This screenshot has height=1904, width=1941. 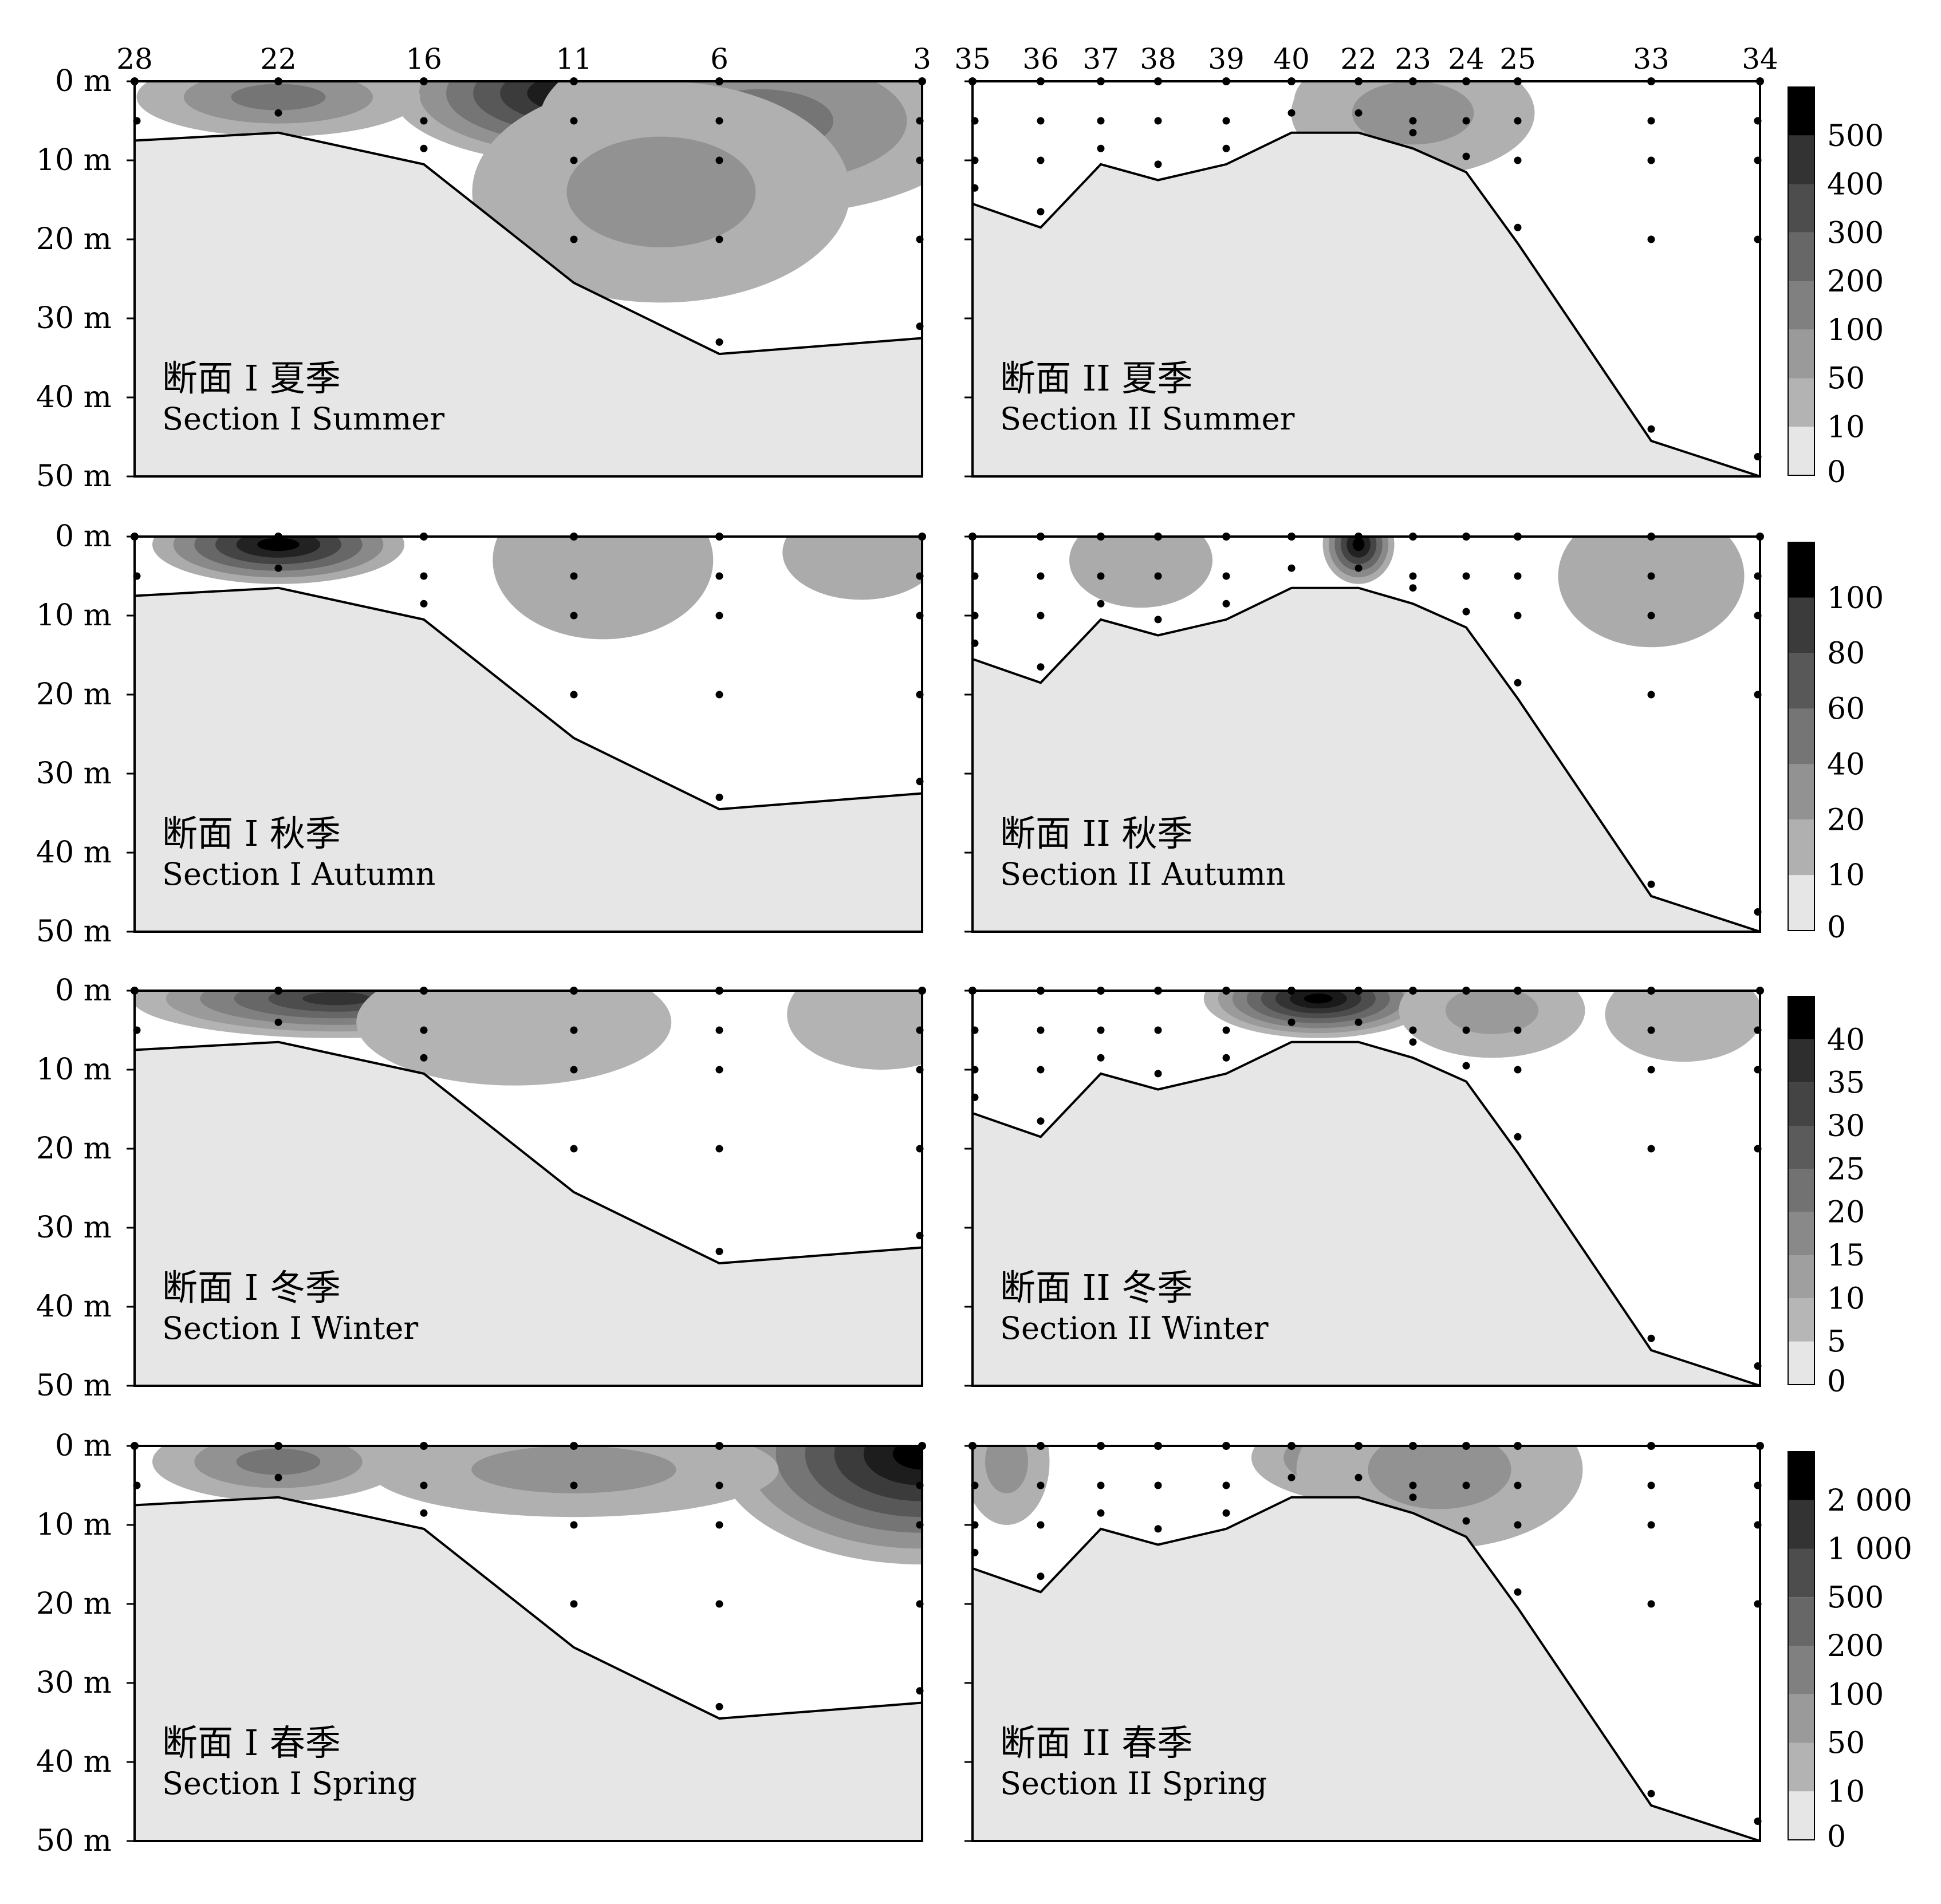 I want to click on colorbar-tick-label: 300, so click(x=1856, y=233).